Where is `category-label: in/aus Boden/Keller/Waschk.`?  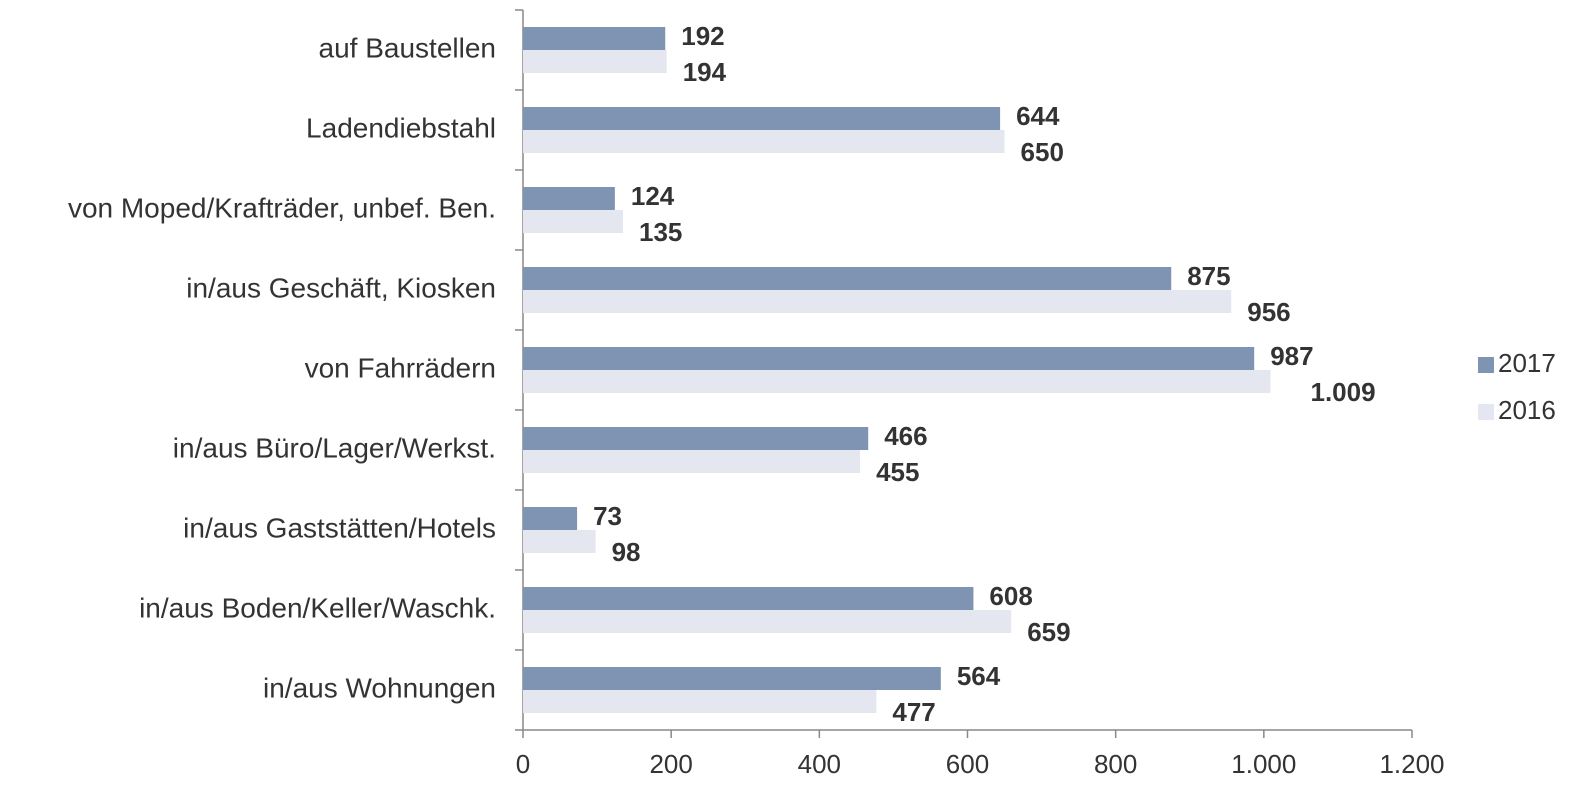 category-label: in/aus Boden/Keller/Waschk. is located at coordinates (317, 607).